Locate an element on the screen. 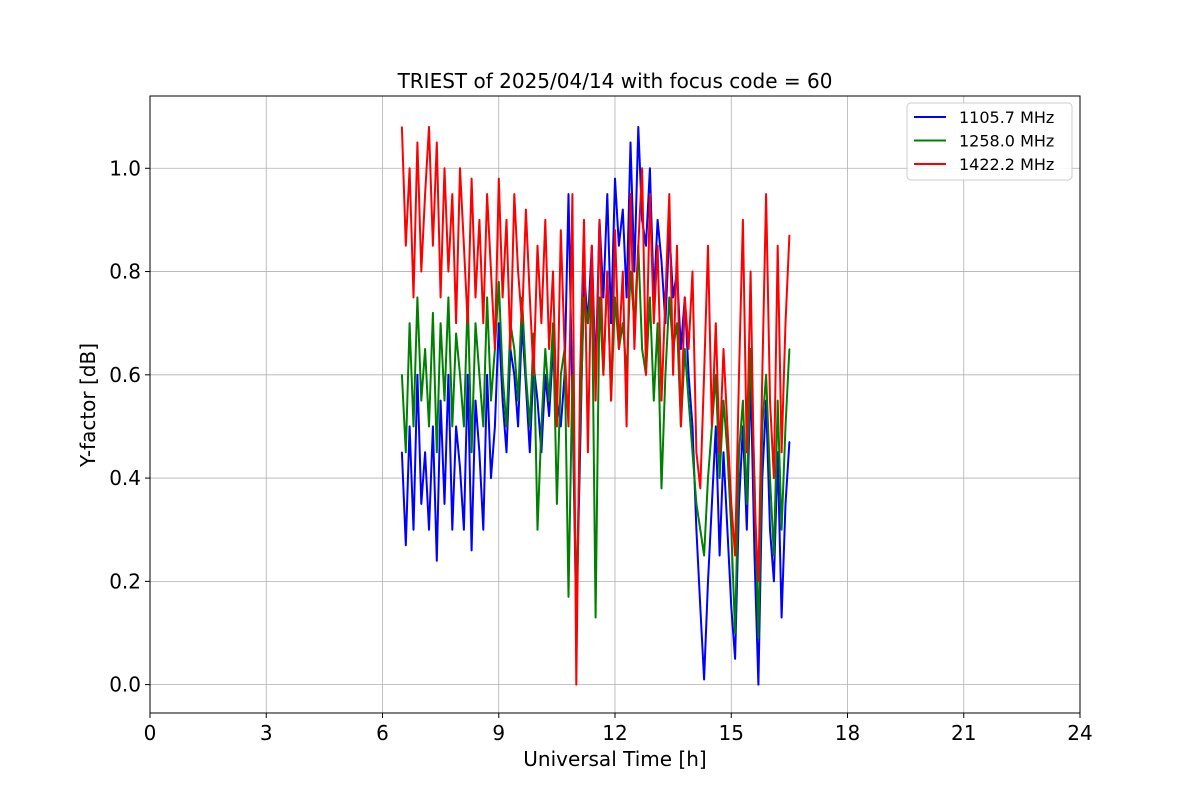 The width and height of the screenshot is (1200, 800). x-tick-label: 15 is located at coordinates (731, 733).